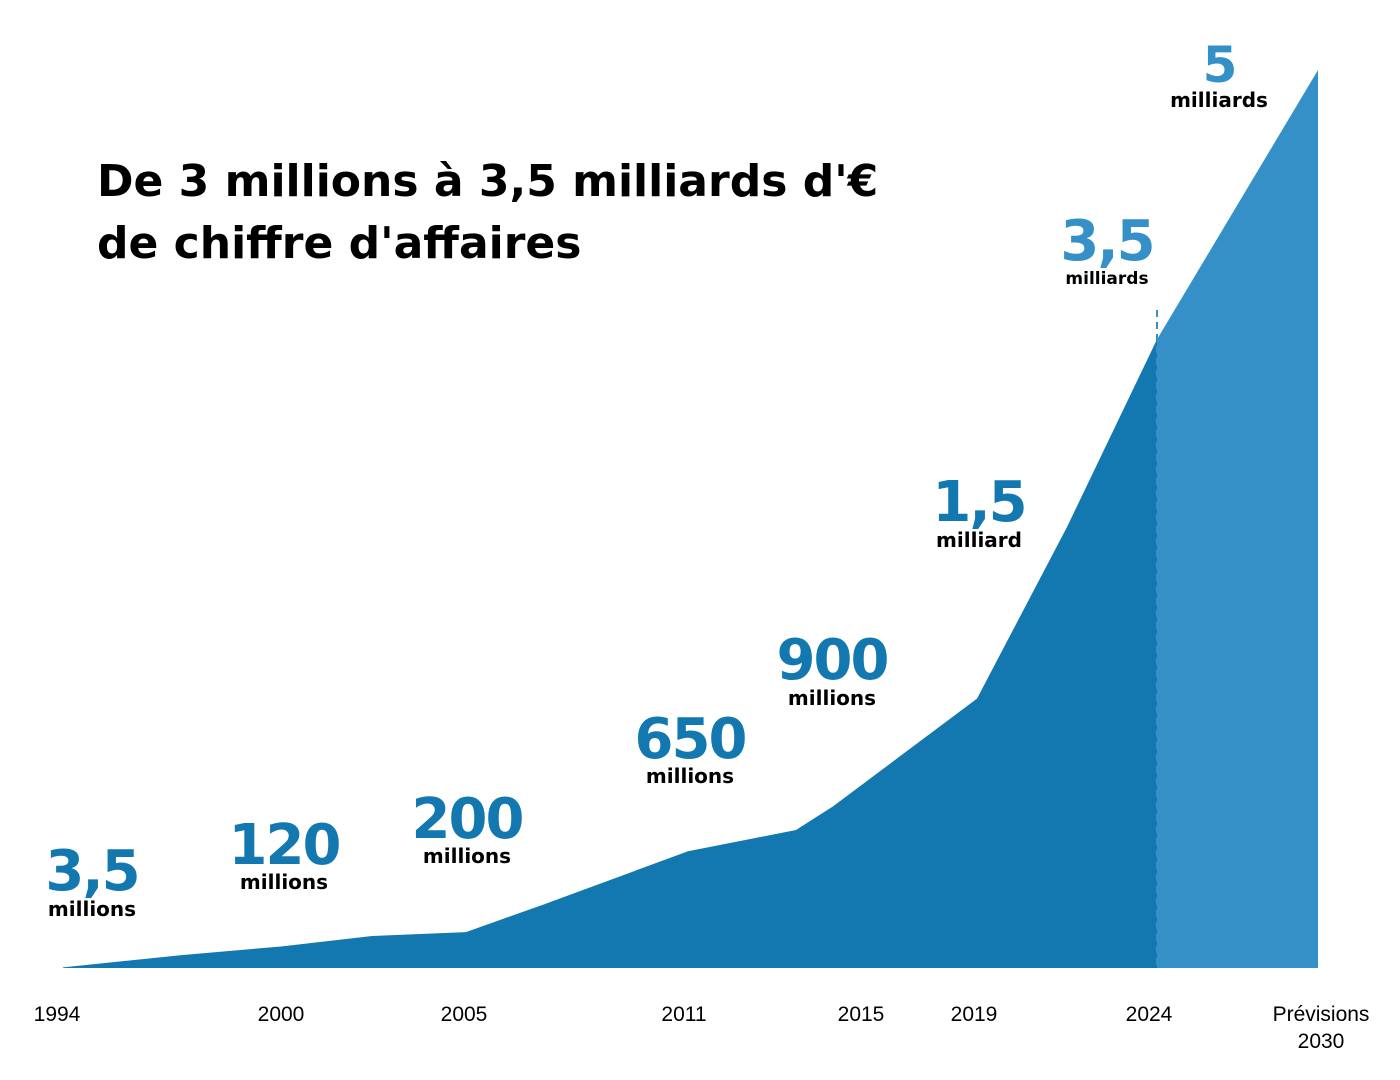 This screenshot has height=1080, width=1400. What do you see at coordinates (832, 698) in the screenshot?
I see `data-label-unit-2015: millions` at bounding box center [832, 698].